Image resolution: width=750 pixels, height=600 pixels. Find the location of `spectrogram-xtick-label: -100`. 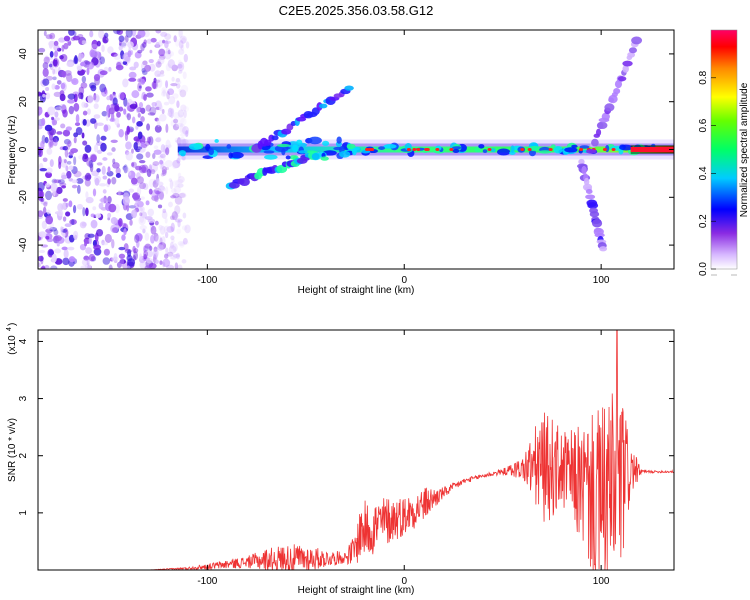

spectrogram-xtick-label: -100 is located at coordinates (207, 280).